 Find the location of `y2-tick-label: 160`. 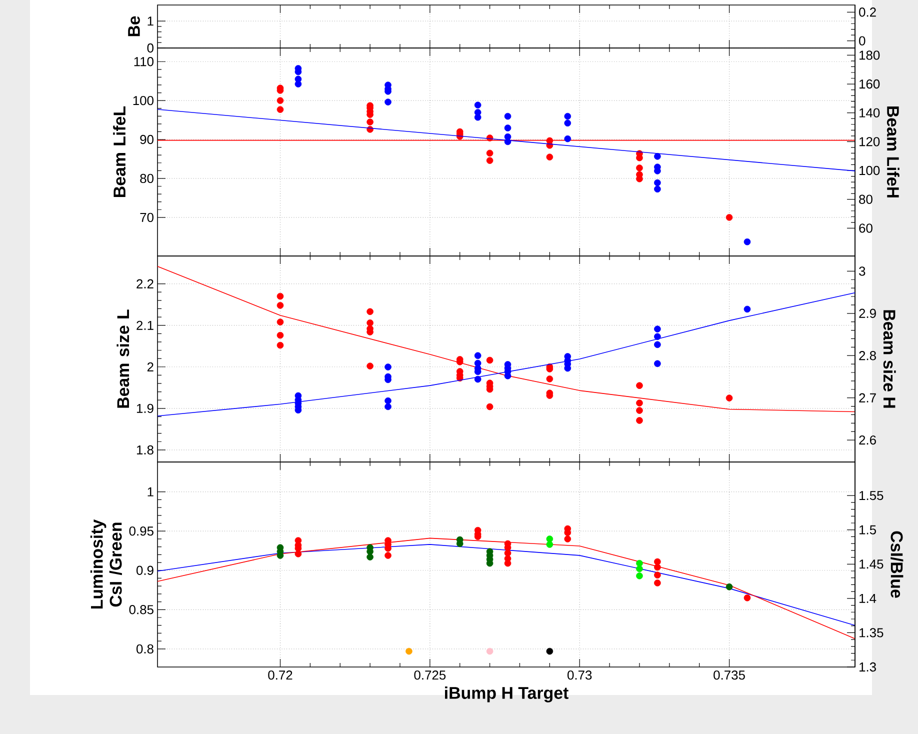

y2-tick-label: 160 is located at coordinates (870, 84).